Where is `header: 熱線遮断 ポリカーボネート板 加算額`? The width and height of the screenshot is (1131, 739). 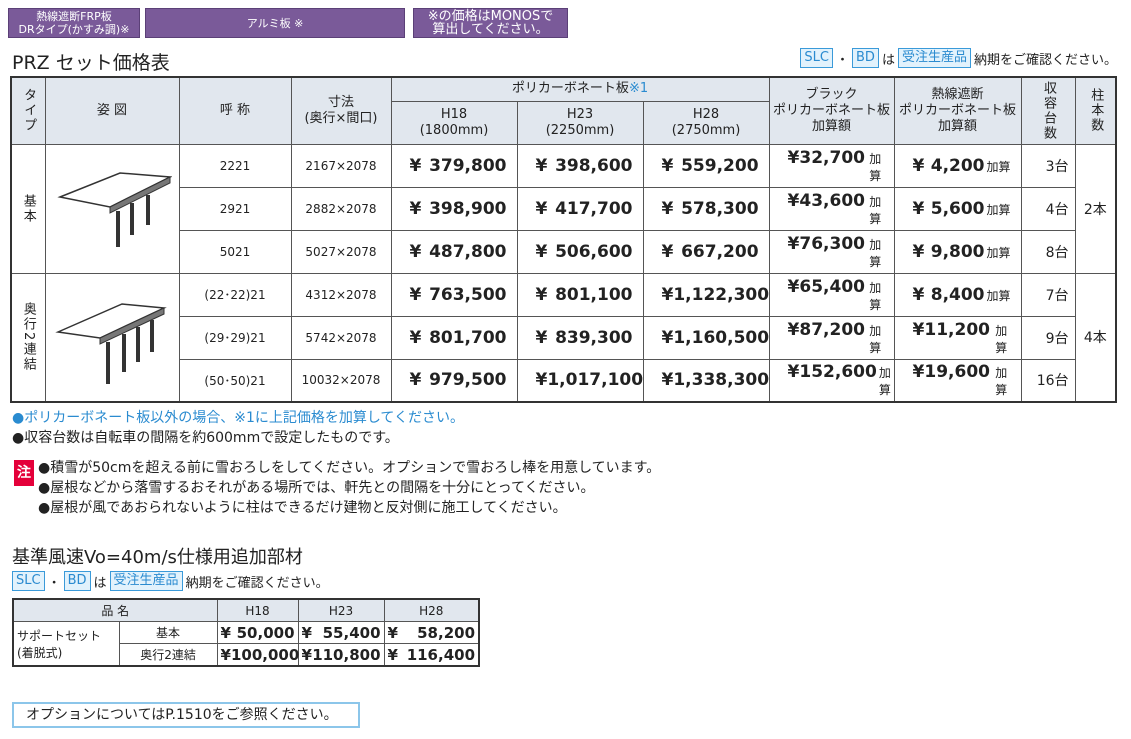 header: 熱線遮断 ポリカーボネート板 加算額 is located at coordinates (957, 110).